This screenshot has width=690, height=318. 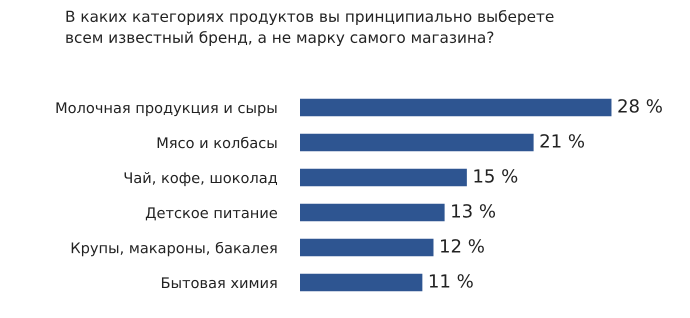 I want to click on data-label: 13 %, so click(x=474, y=211).